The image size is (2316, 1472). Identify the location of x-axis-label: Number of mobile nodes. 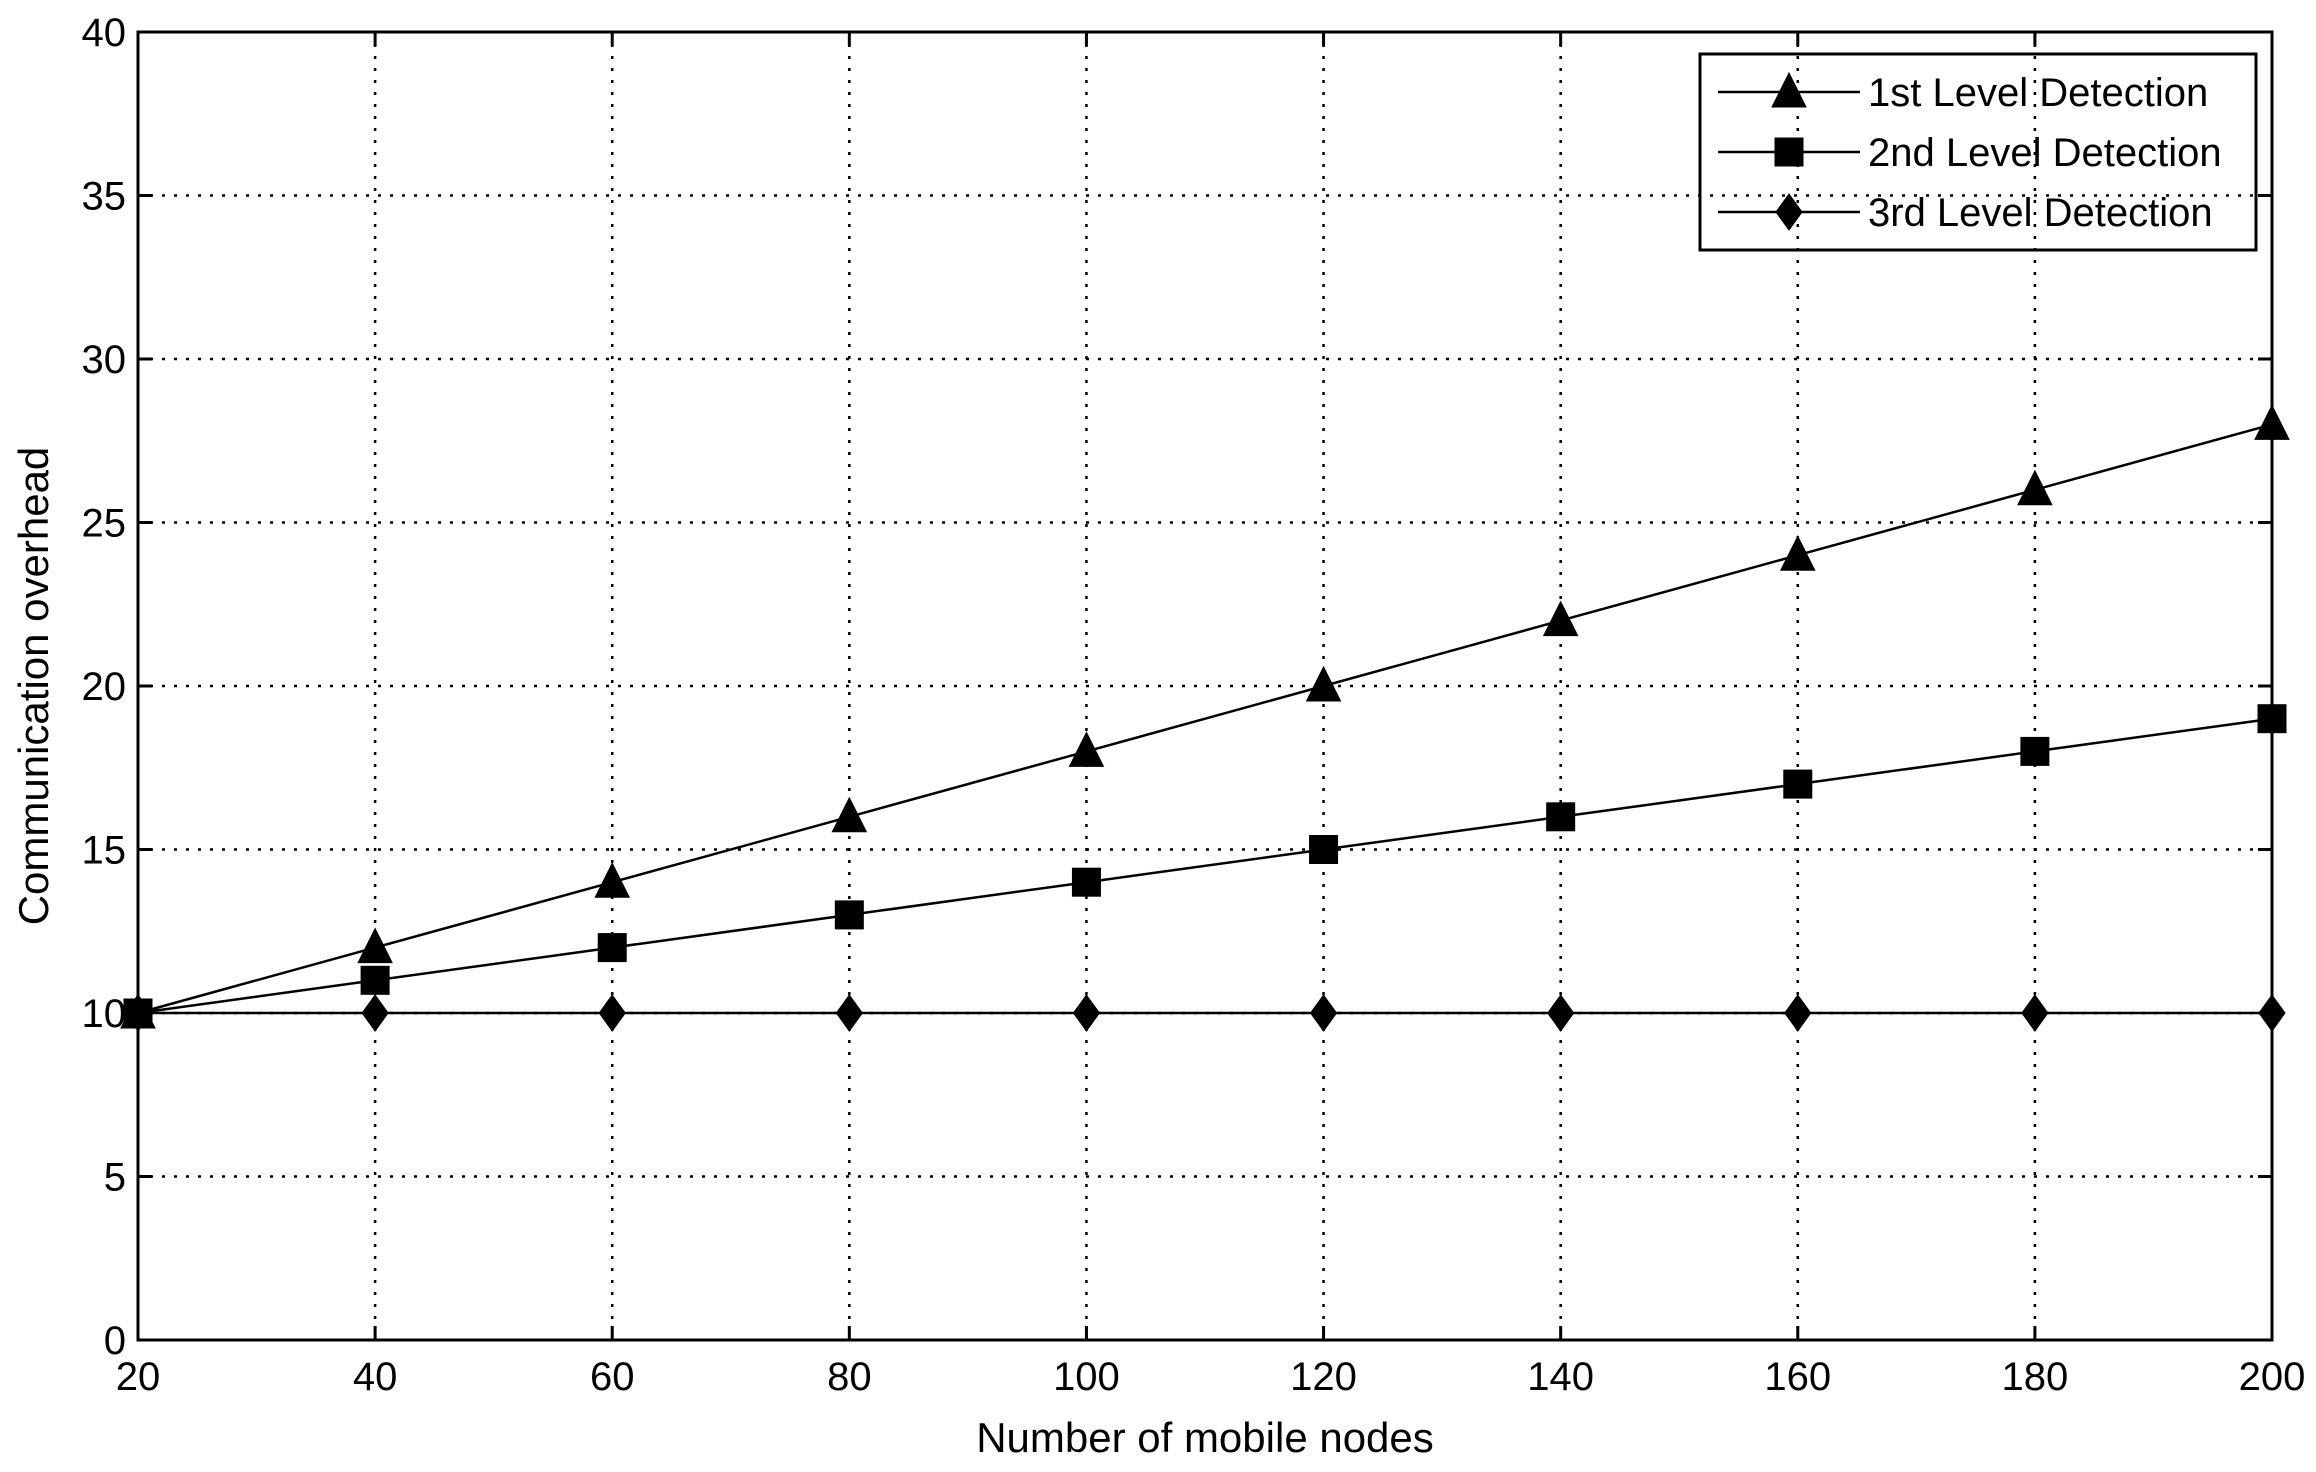
(1205, 1437).